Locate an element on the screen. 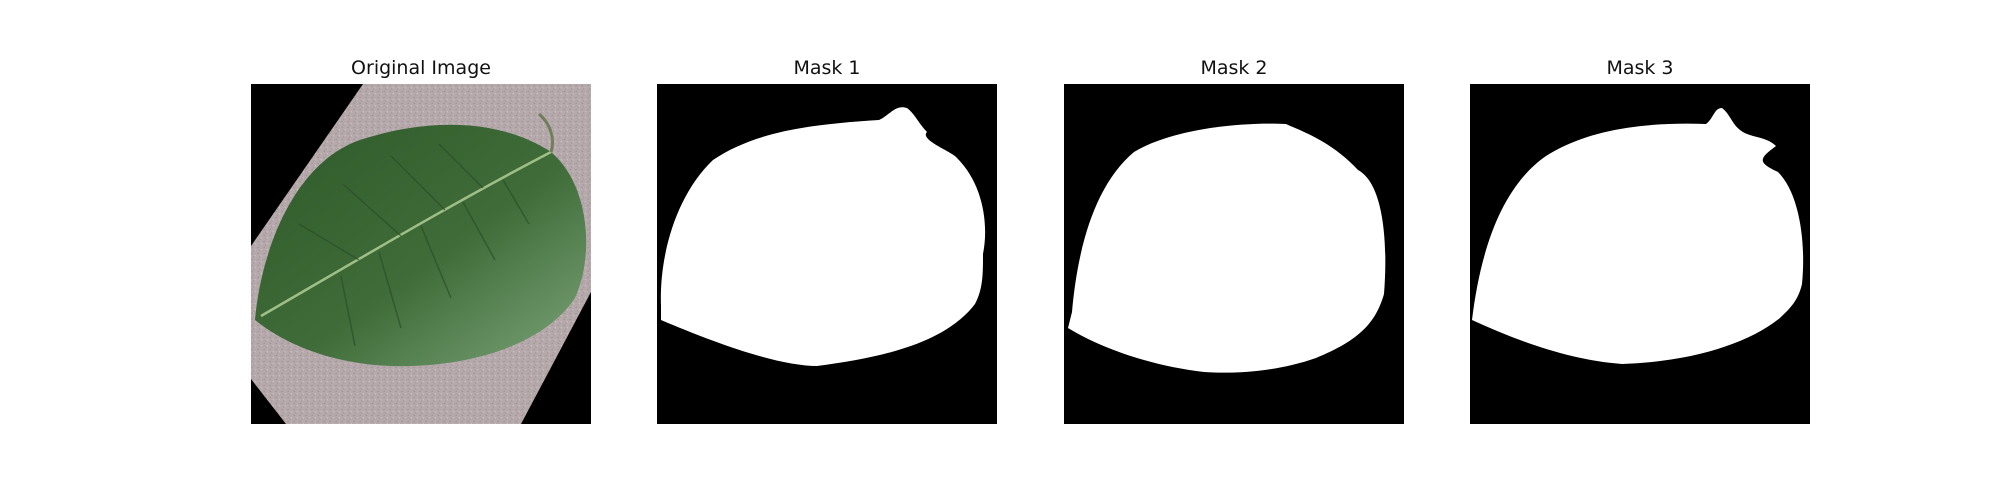 The image size is (2000, 500). leaf-blade is located at coordinates (421, 245).